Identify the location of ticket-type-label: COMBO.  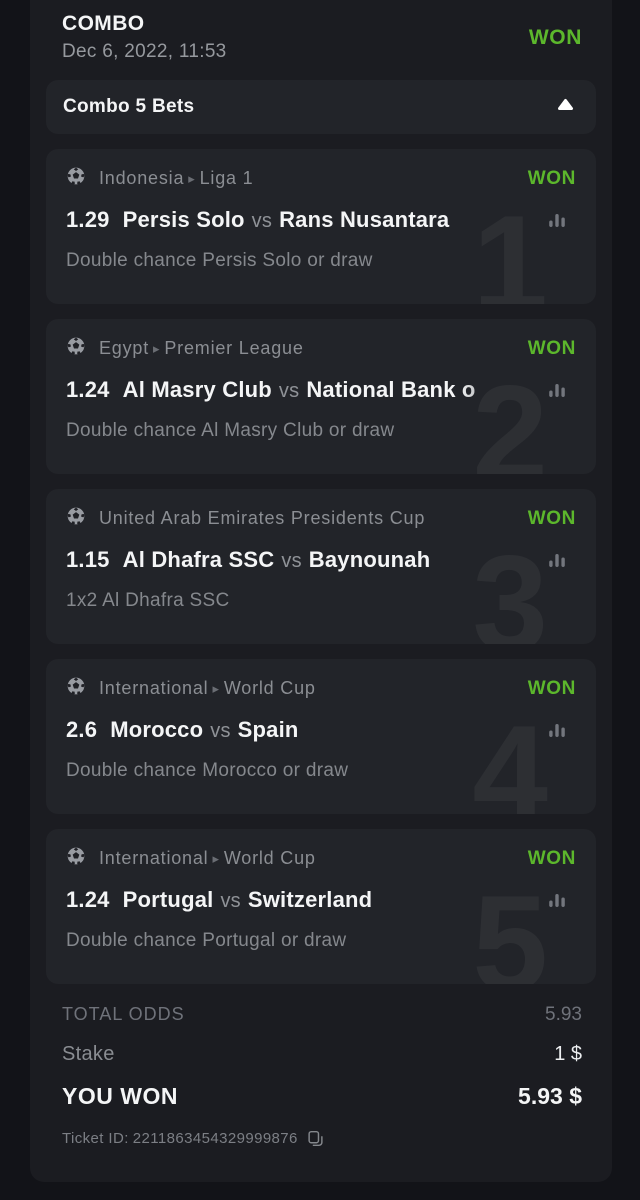
(103, 23).